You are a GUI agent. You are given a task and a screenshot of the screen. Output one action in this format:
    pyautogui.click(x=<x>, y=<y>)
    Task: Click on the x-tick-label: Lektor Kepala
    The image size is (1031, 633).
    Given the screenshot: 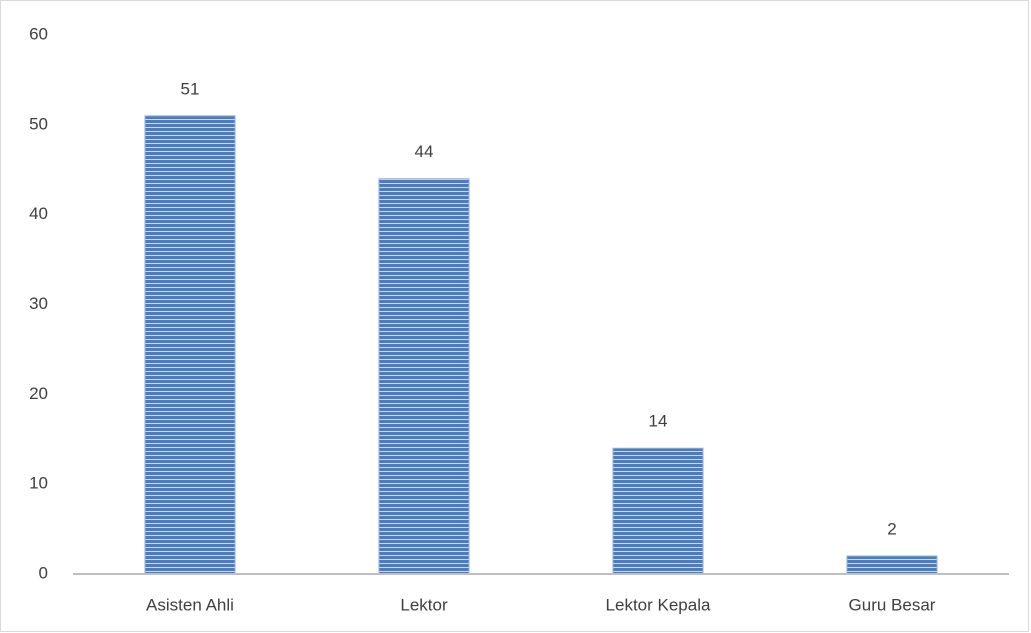 What is the action you would take?
    pyautogui.click(x=658, y=604)
    